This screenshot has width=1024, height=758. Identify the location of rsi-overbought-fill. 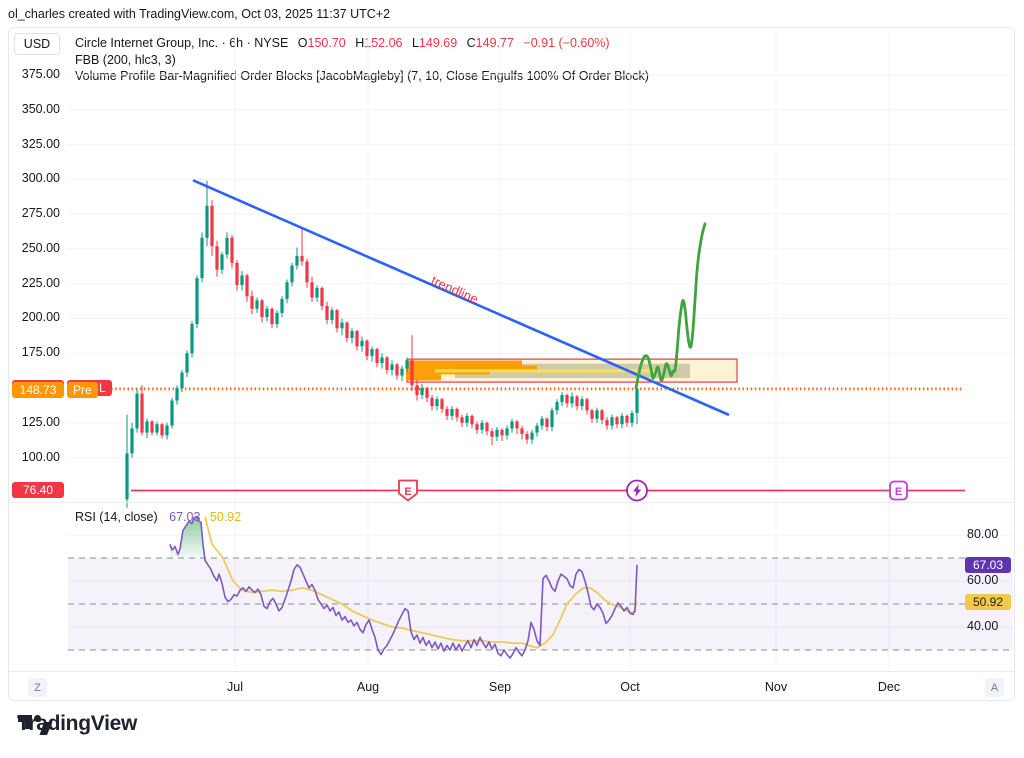
(187, 538).